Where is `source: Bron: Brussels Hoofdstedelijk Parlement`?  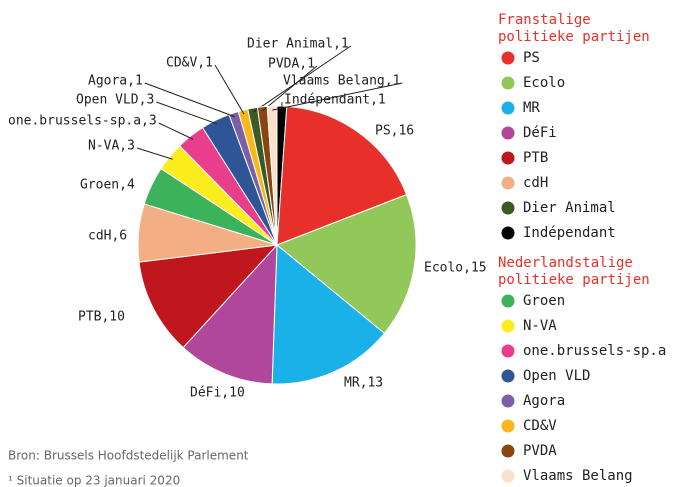
source: Bron: Brussels Hoofdstedelijk Parlement is located at coordinates (128, 456).